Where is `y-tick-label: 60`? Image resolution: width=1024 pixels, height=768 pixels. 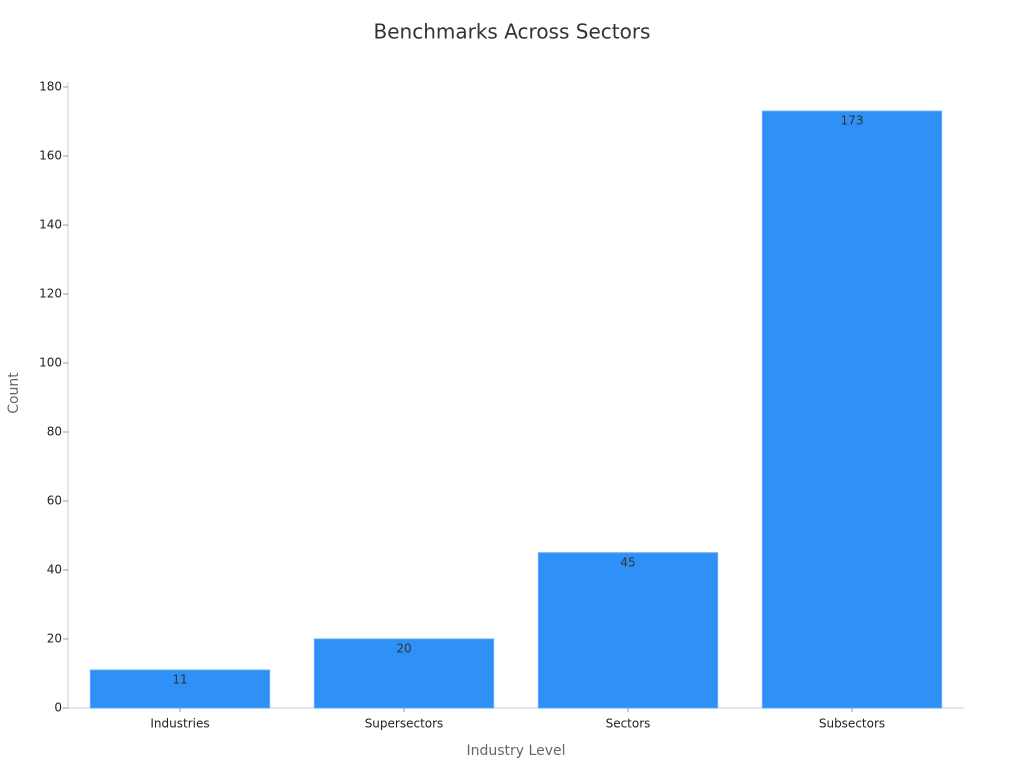
y-tick-label: 60 is located at coordinates (54, 501).